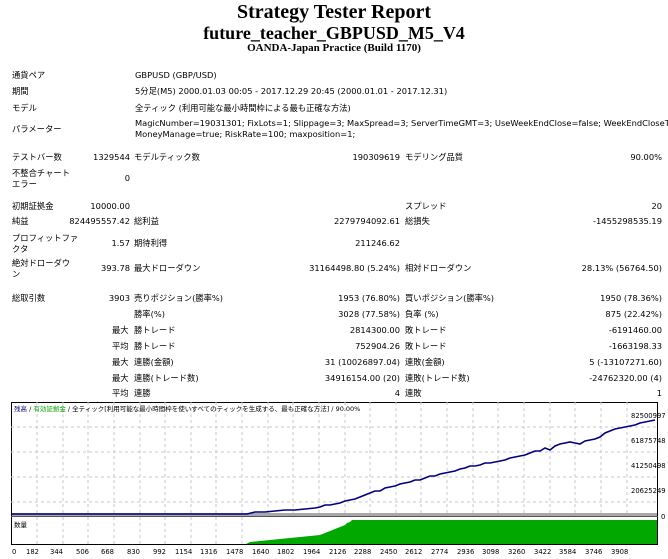 The width and height of the screenshot is (668, 559). I want to click on avg-loss-label: 敗トレード, so click(426, 346).